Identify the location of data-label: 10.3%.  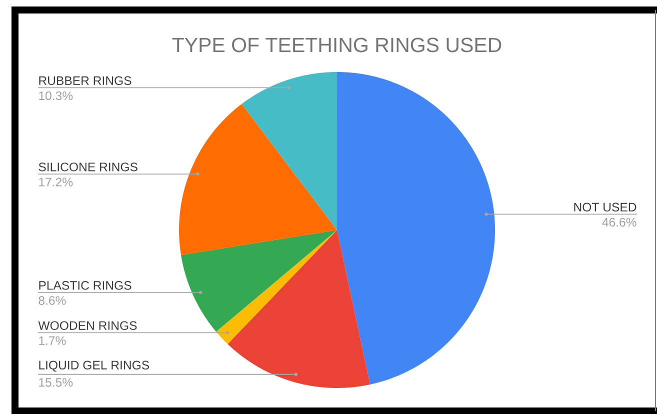
(56, 95).